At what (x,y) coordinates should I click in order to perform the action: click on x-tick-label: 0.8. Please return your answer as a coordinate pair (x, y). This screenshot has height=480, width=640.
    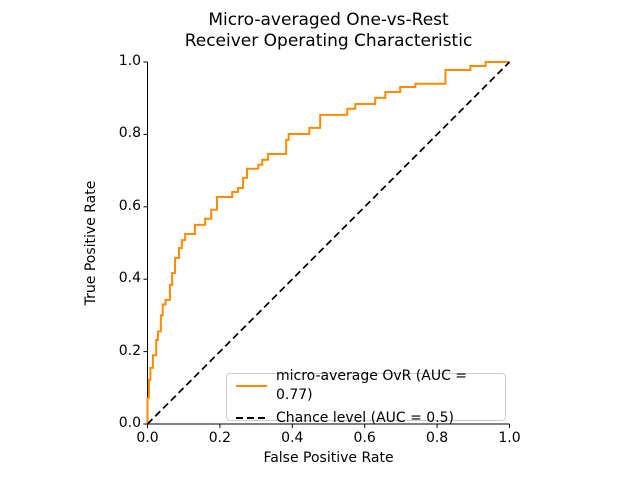
    Looking at the image, I should click on (437, 438).